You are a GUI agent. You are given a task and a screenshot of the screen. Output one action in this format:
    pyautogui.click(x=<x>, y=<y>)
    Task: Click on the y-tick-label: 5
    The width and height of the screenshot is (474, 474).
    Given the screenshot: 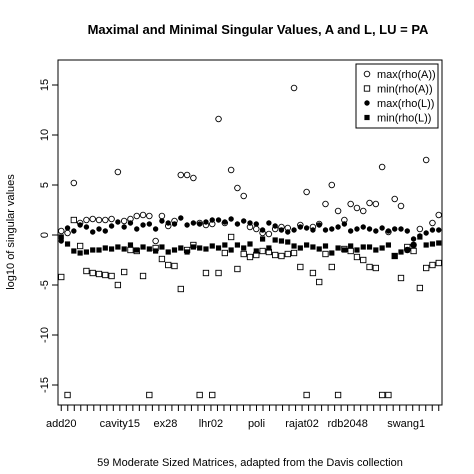 What is the action you would take?
    pyautogui.click(x=45, y=185)
    